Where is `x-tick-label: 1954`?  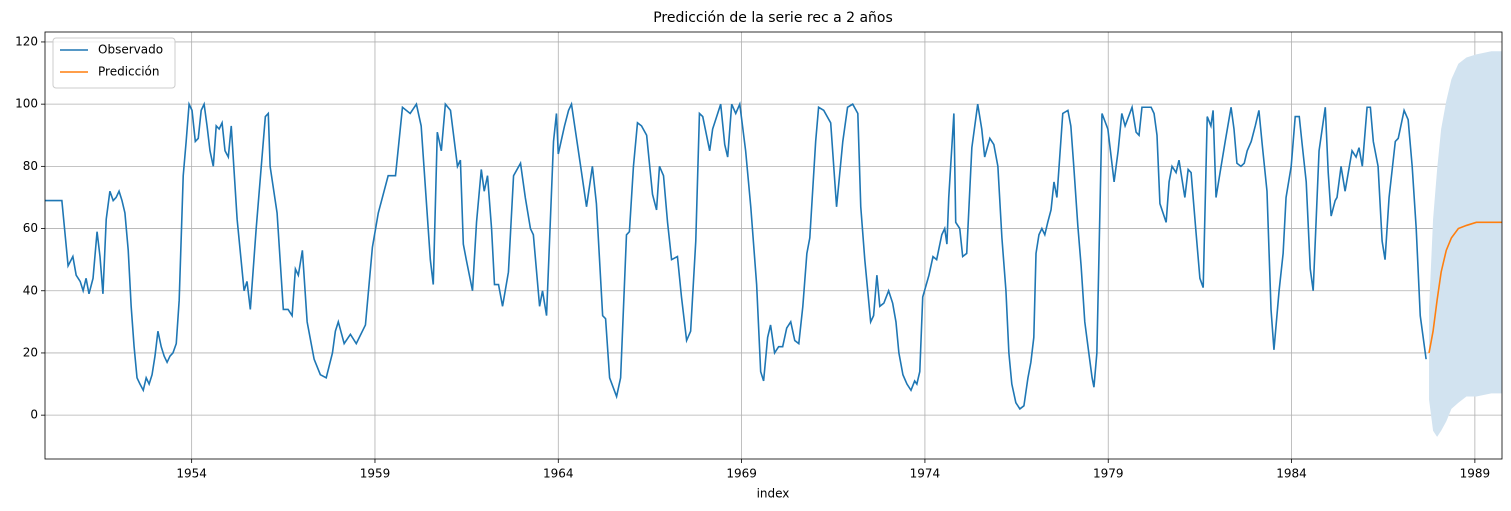
x-tick-label: 1954 is located at coordinates (191, 474).